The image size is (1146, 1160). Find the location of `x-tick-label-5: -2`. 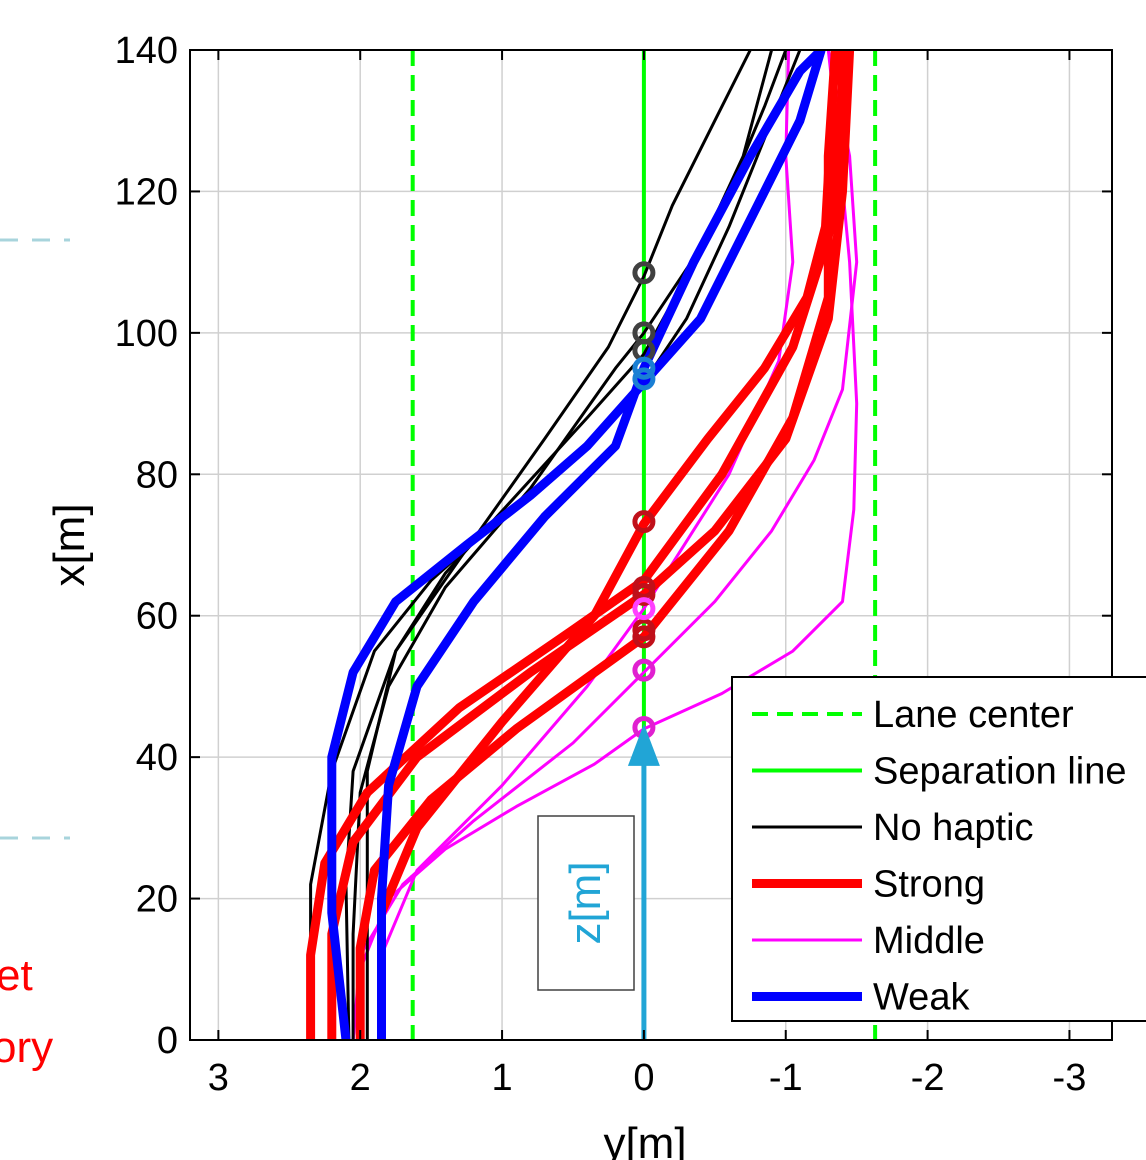

x-tick-label-5: -2 is located at coordinates (928, 1078).